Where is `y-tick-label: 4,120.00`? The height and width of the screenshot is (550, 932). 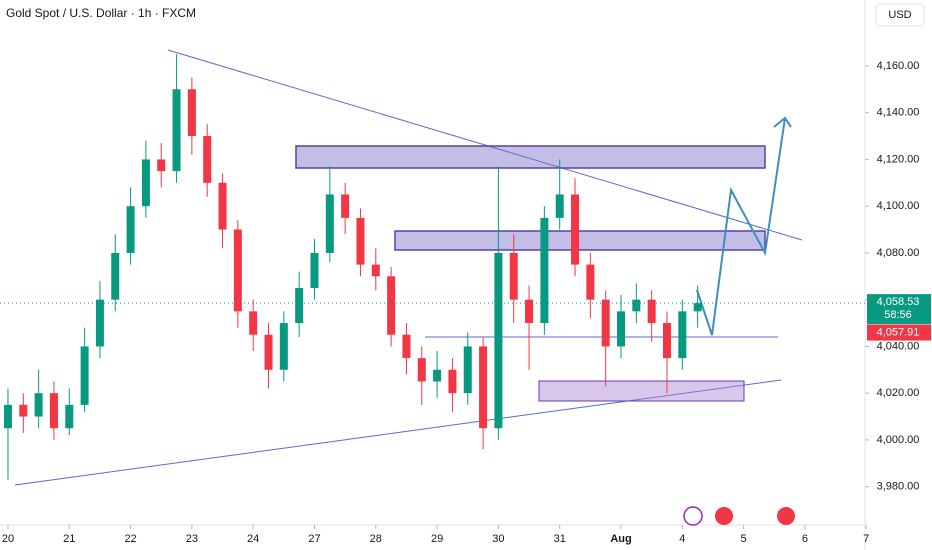
y-tick-label: 4,120.00 is located at coordinates (898, 159).